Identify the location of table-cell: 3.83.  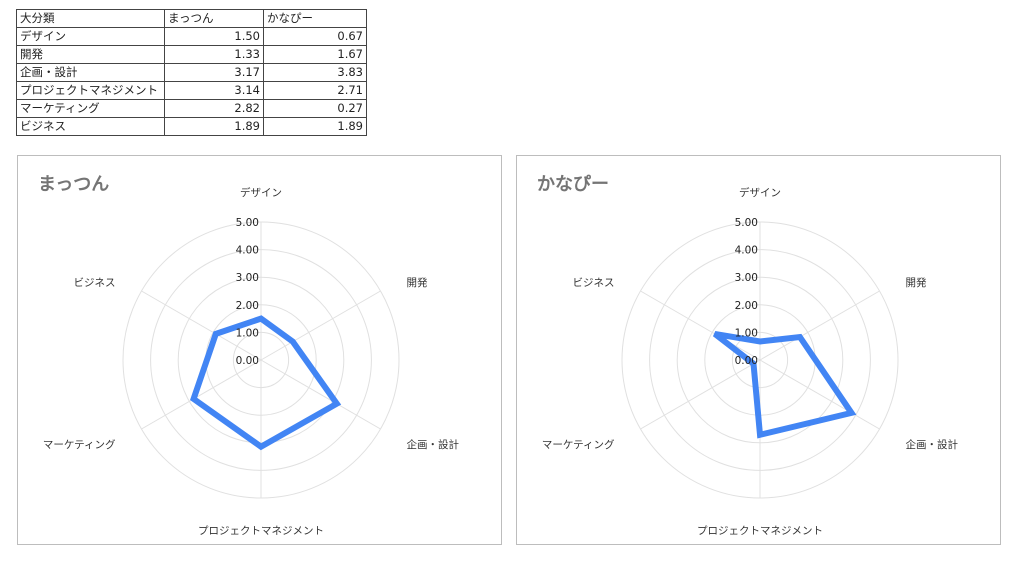
(315, 72).